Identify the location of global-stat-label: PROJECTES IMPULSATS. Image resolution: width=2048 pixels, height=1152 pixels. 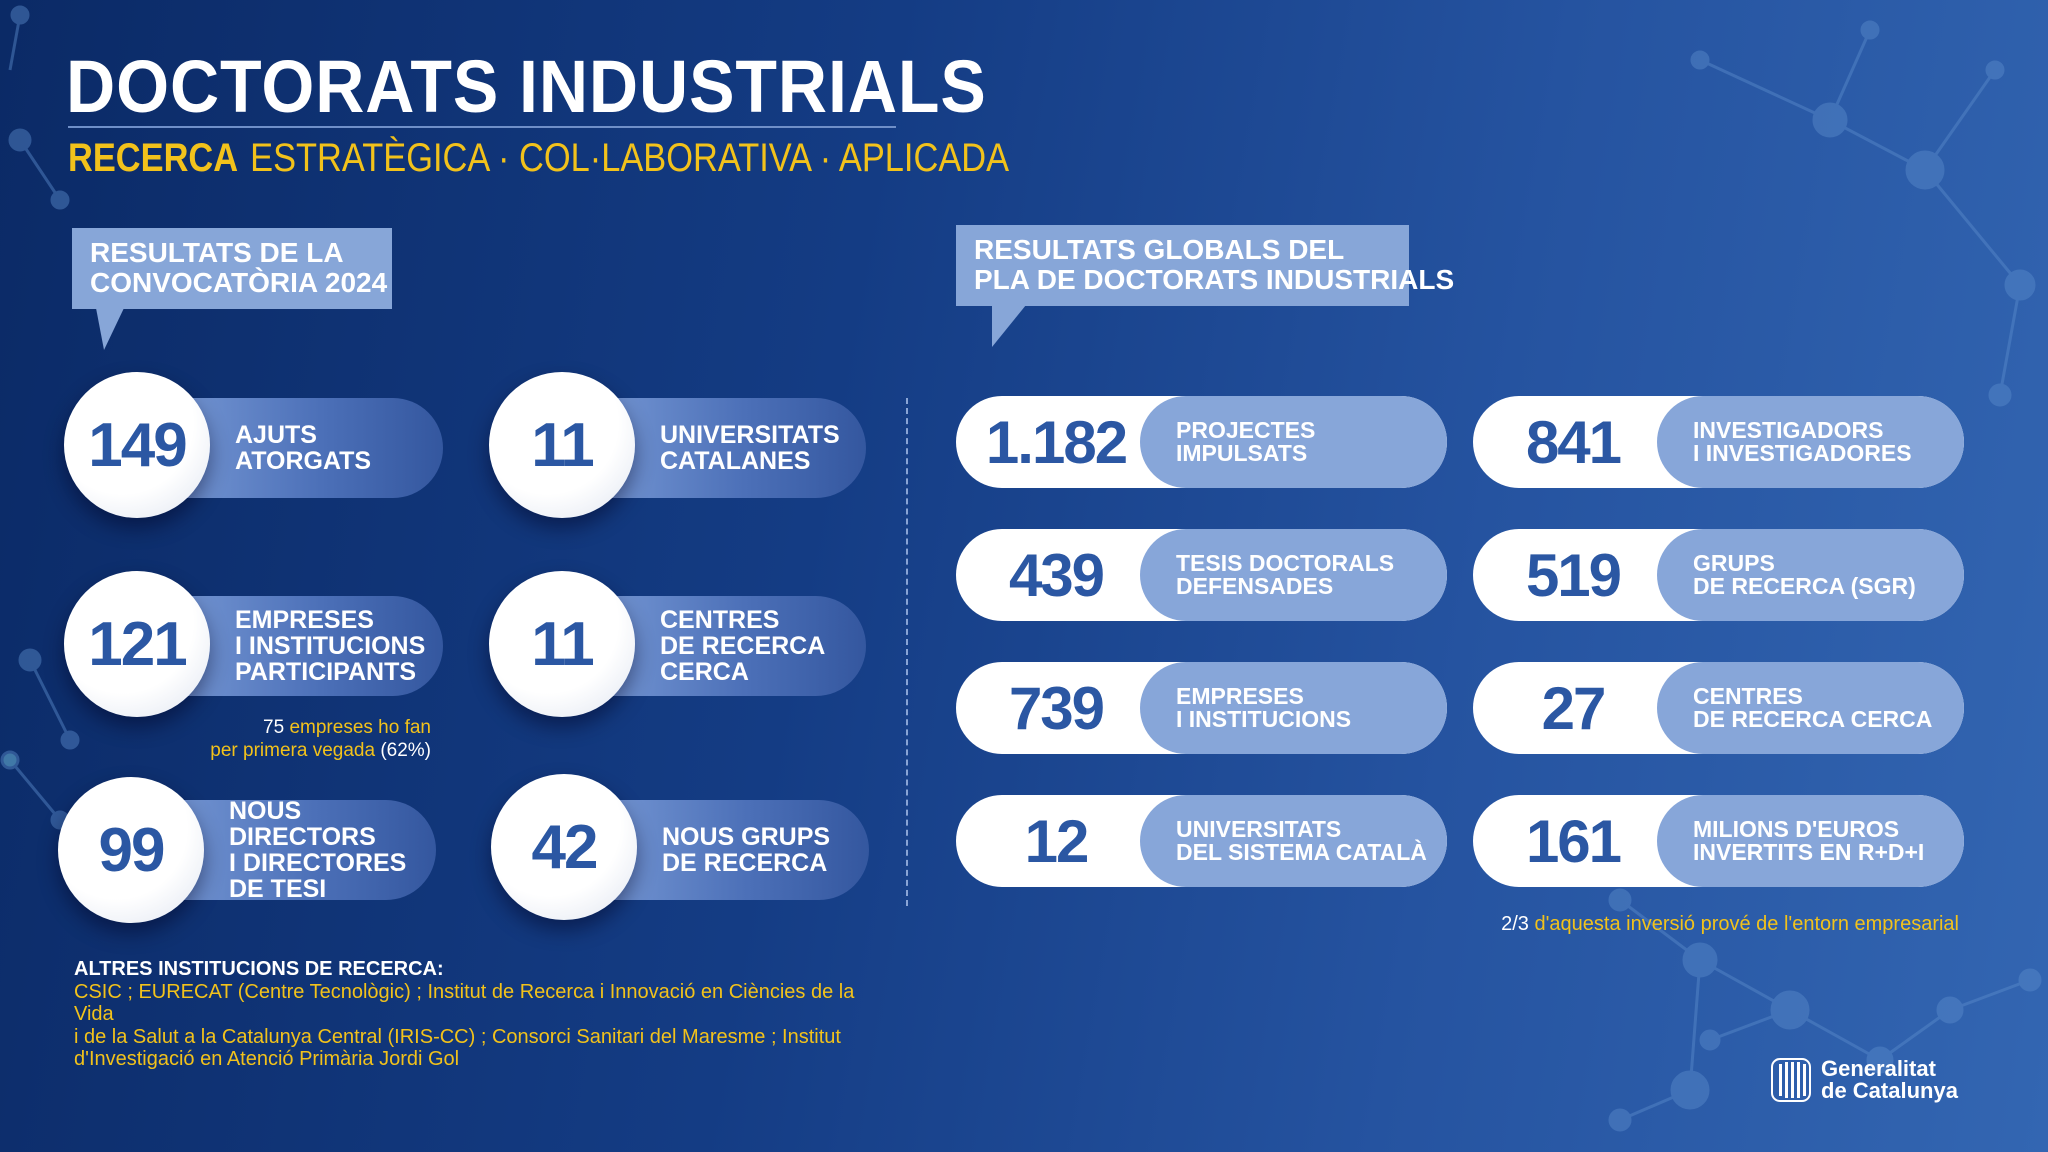
(1293, 442).